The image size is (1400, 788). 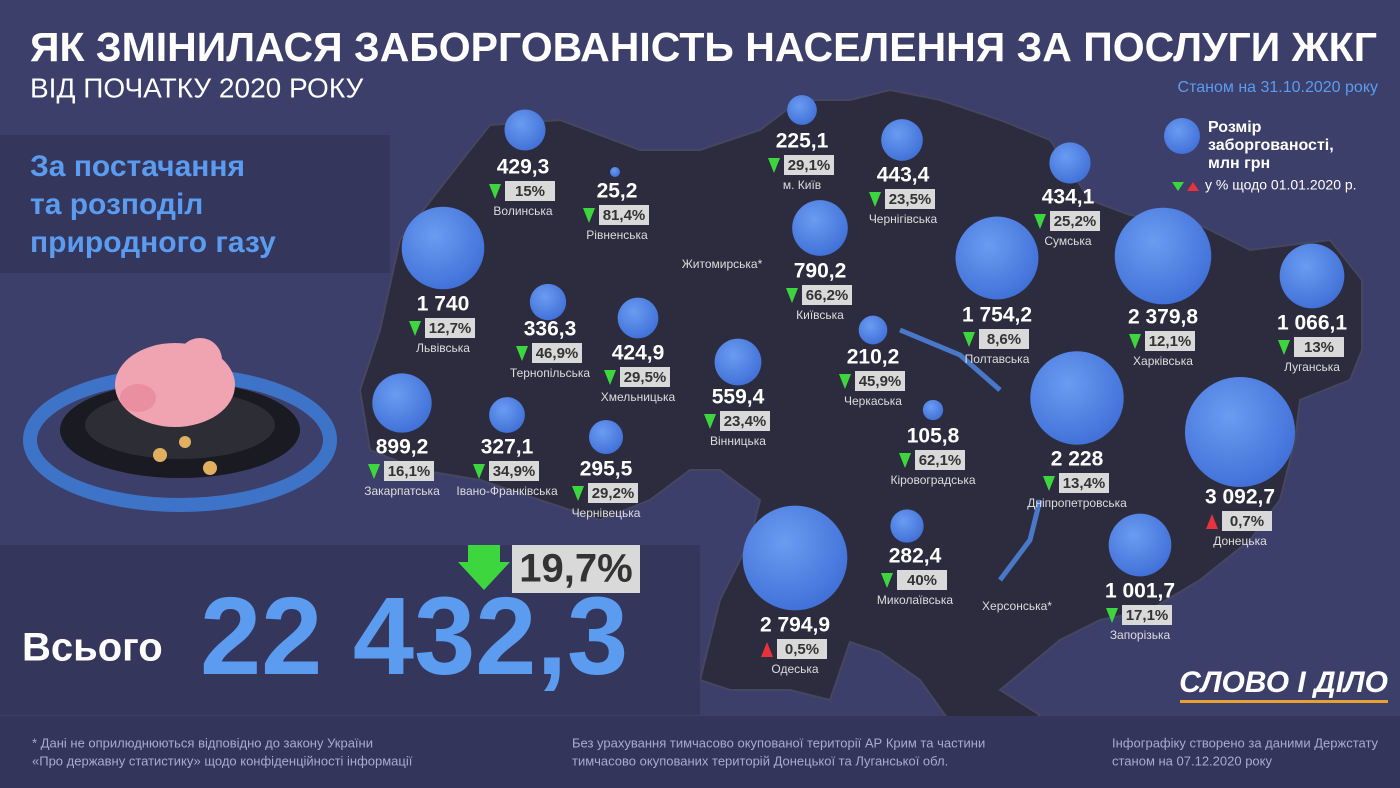 I want to click on debt-value: 2 228, so click(x=1077, y=459).